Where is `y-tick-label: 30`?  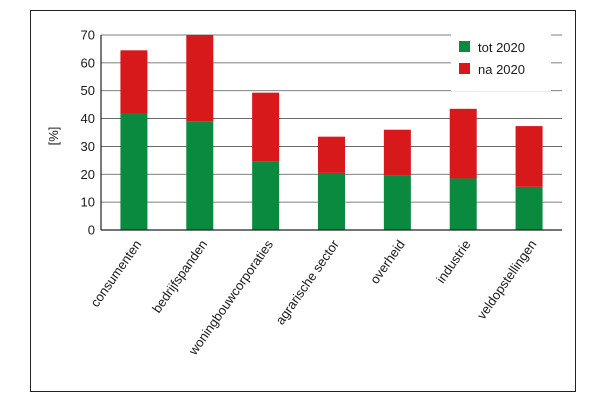
y-tick-label: 30 is located at coordinates (88, 146).